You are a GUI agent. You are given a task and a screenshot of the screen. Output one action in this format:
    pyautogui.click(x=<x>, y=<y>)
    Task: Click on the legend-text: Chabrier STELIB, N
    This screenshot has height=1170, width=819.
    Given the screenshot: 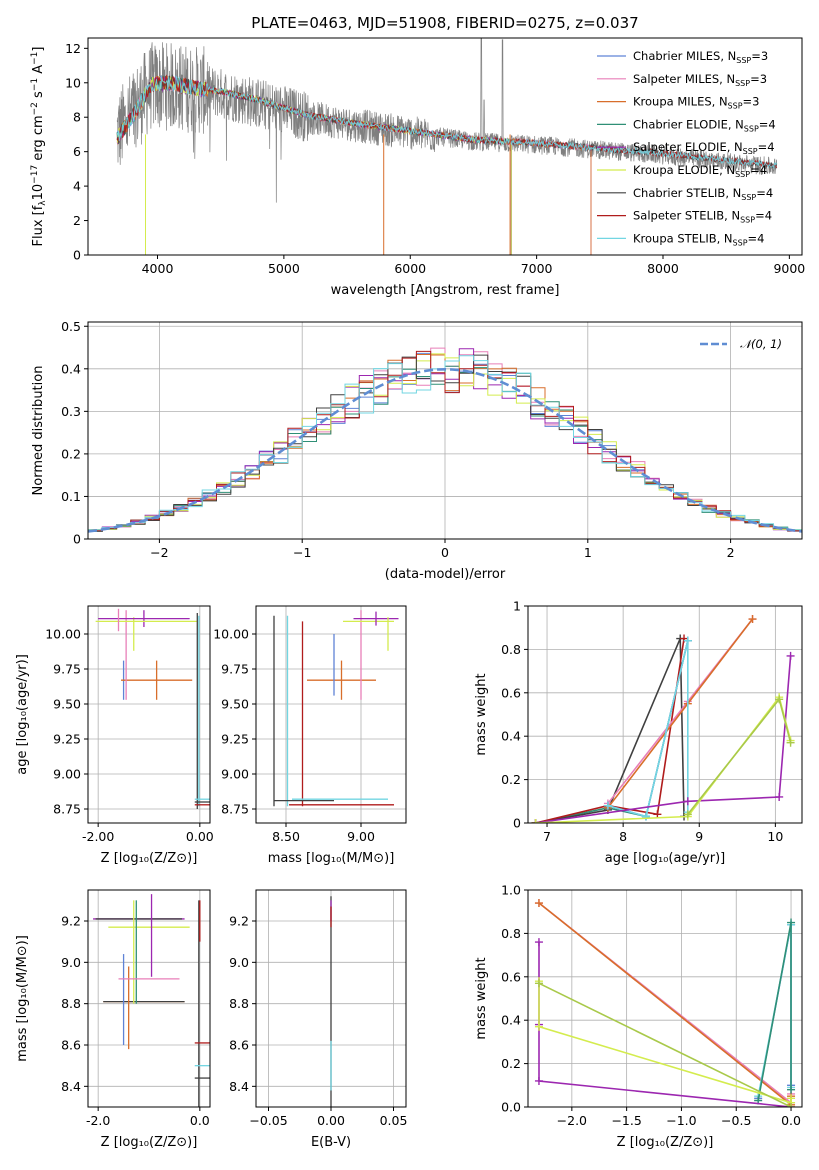 What is the action you would take?
    pyautogui.click(x=687, y=193)
    